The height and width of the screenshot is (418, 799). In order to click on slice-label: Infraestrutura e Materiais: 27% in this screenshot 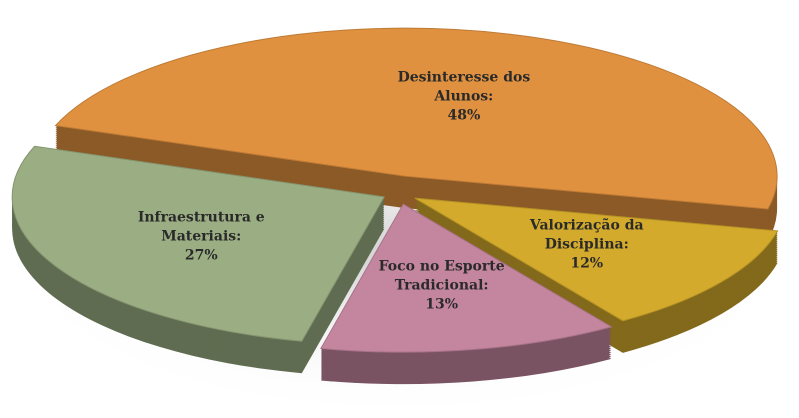, I will do `click(201, 236)`.